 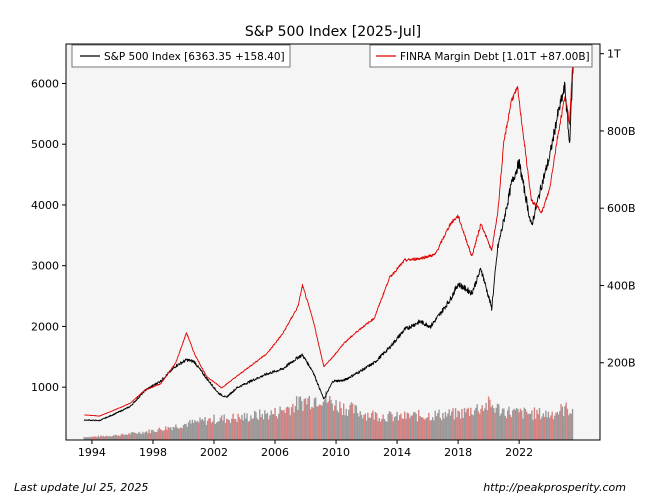 What do you see at coordinates (519, 452) in the screenshot?
I see `x-tick-label: 2022` at bounding box center [519, 452].